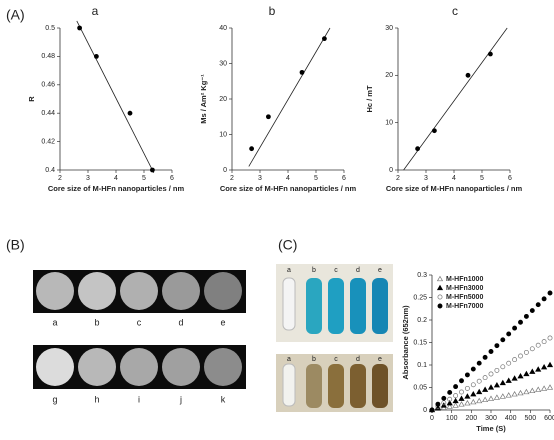 The image size is (554, 440). What do you see at coordinates (260, 178) in the screenshot?
I see `x-tick-label: 3` at bounding box center [260, 178].